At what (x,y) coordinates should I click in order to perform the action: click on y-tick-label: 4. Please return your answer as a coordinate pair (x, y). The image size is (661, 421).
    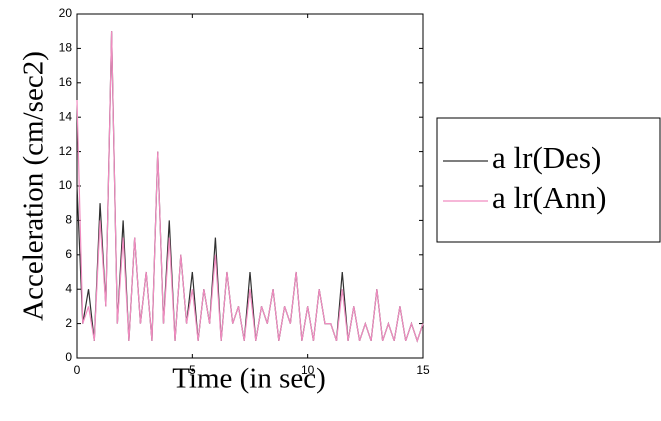
    Looking at the image, I should click on (68, 288).